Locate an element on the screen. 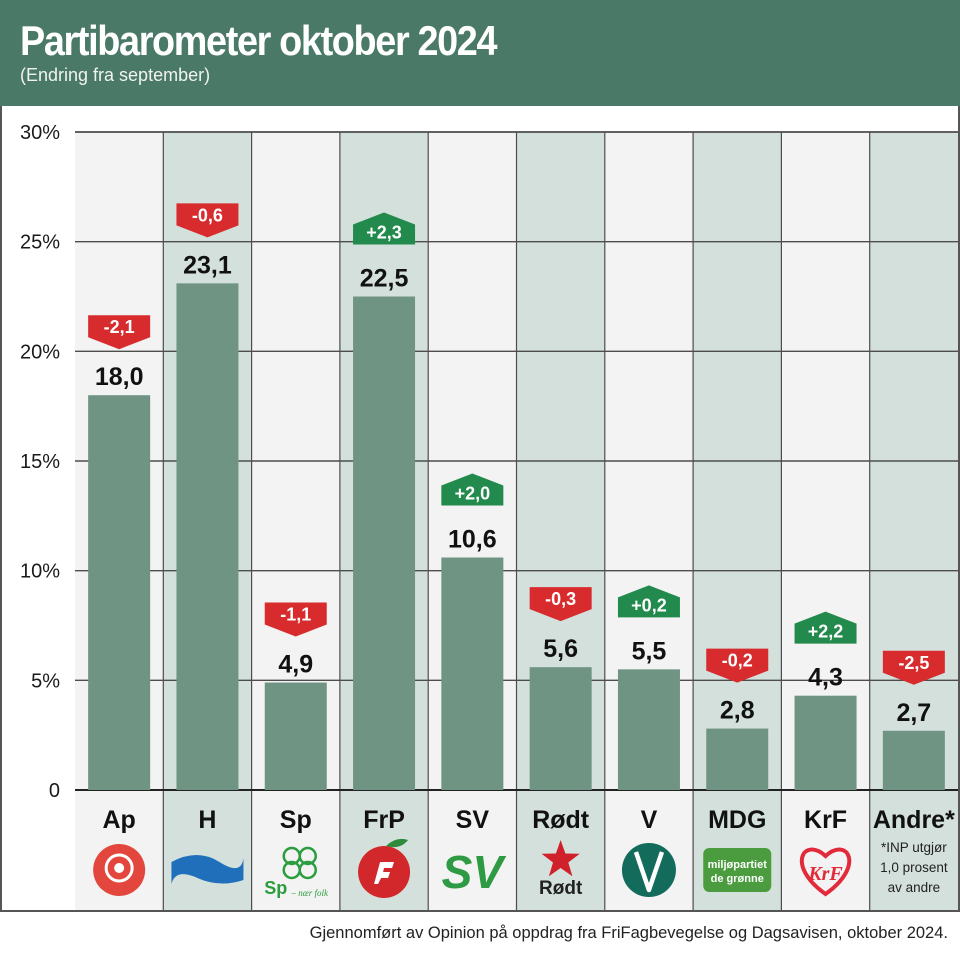 The image size is (960, 954). change-label: -0,2 is located at coordinates (737, 661).